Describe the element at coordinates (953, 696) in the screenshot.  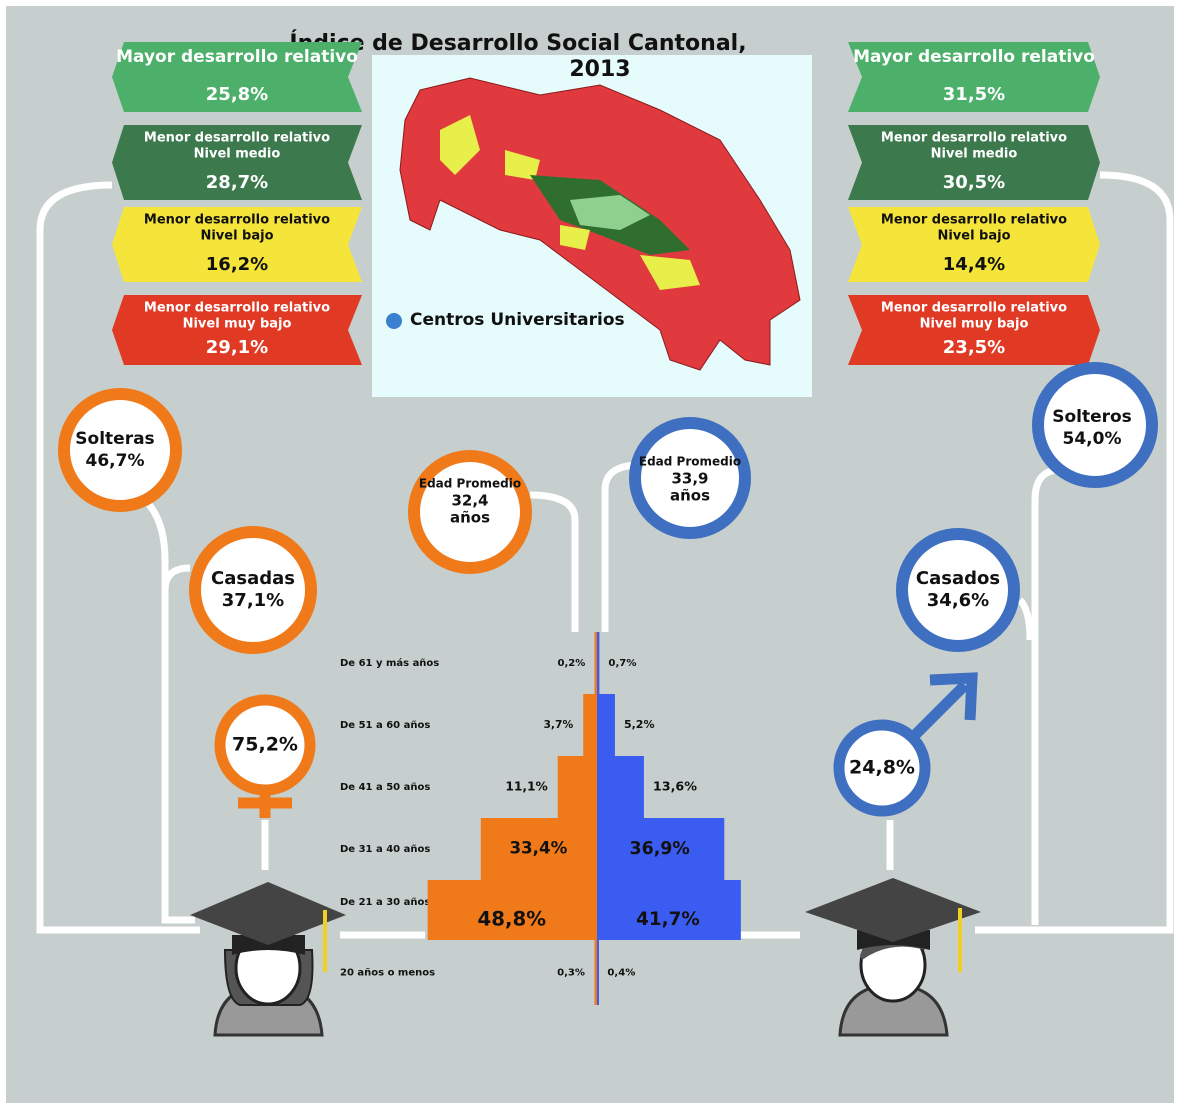
I see `symbol-head` at that location.